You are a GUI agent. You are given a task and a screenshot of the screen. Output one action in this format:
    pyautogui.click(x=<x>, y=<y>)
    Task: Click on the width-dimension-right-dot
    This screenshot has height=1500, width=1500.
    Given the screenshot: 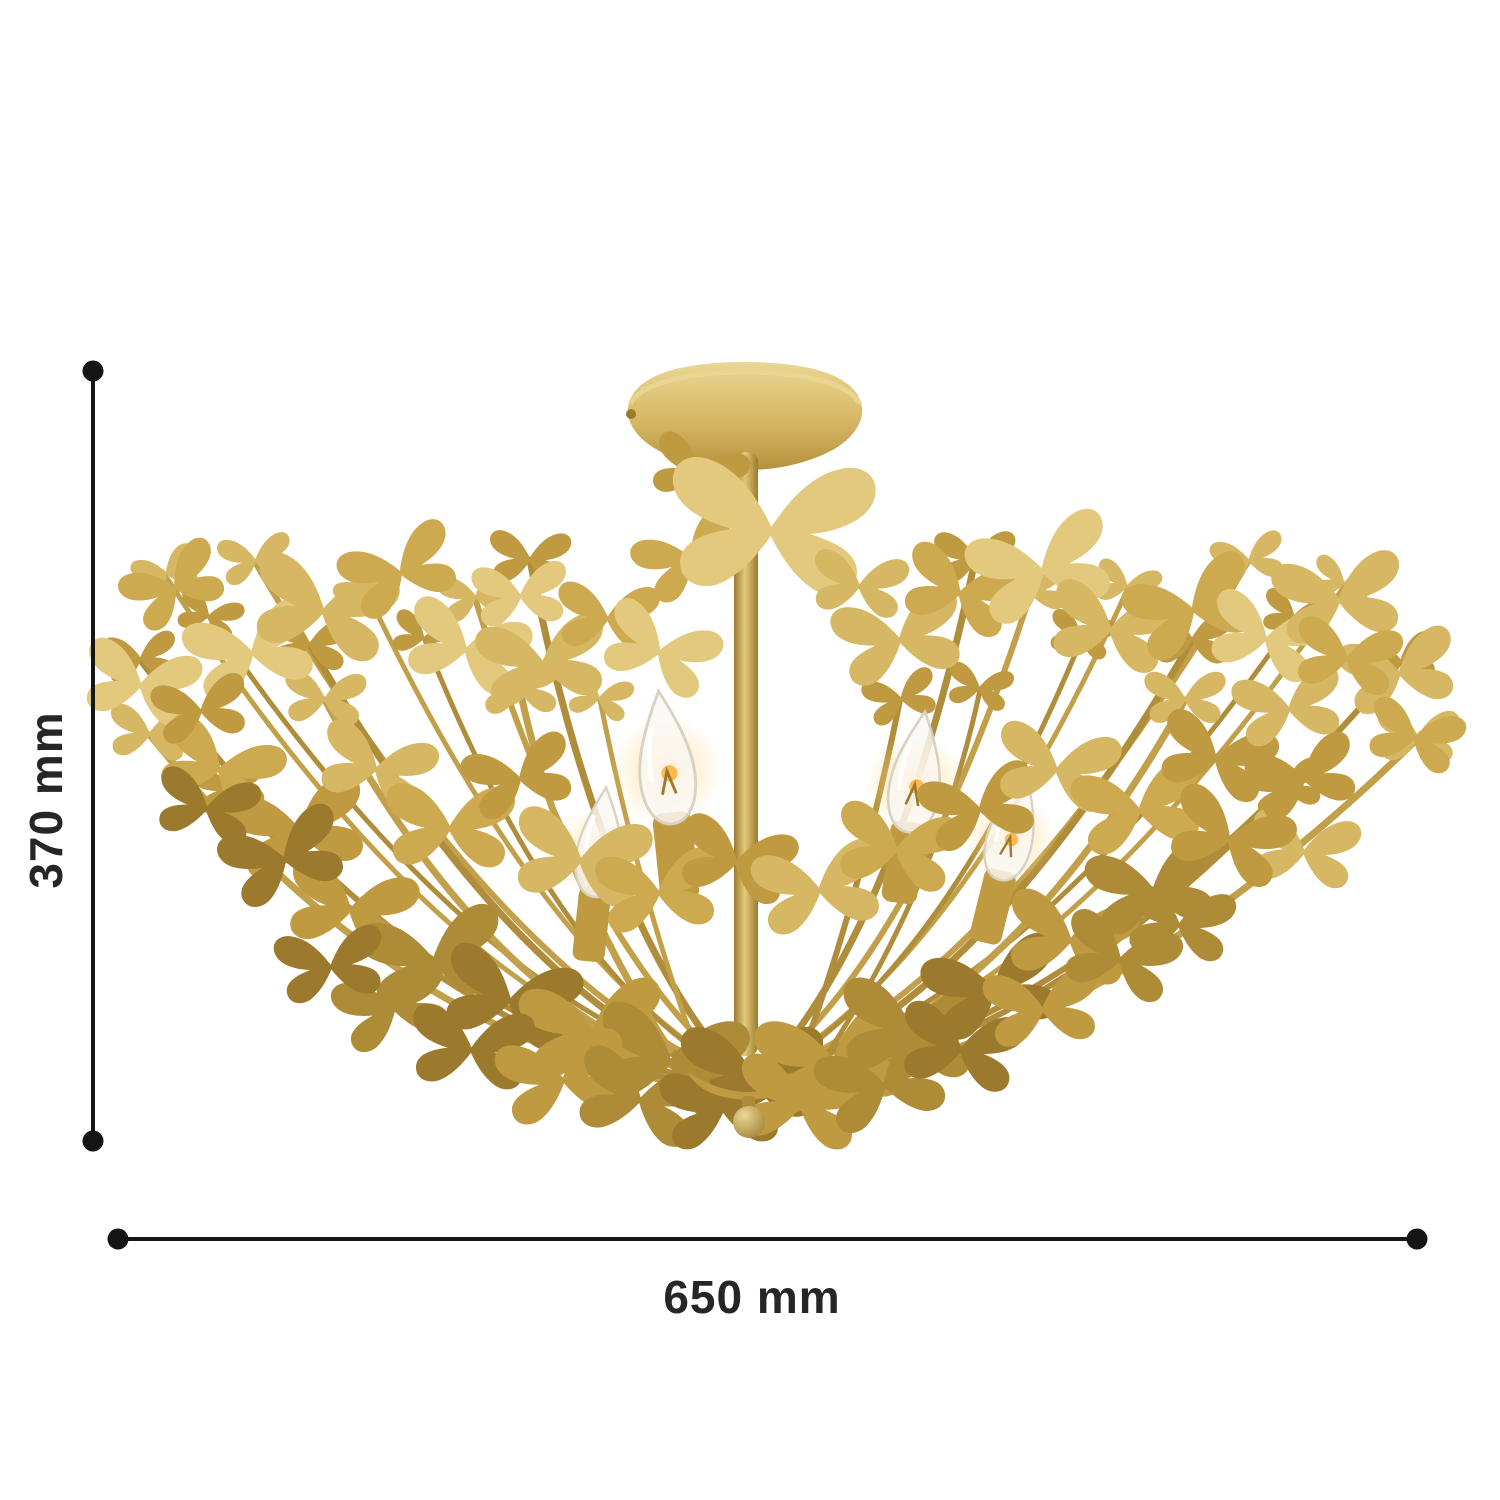 What is the action you would take?
    pyautogui.click(x=1417, y=1239)
    